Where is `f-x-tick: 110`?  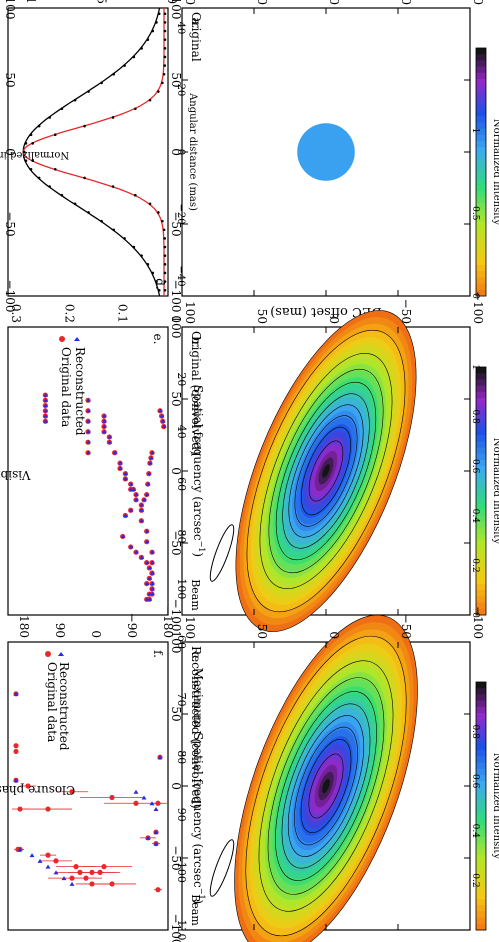 f-x-tick: 110 is located at coordinates (181, 930).